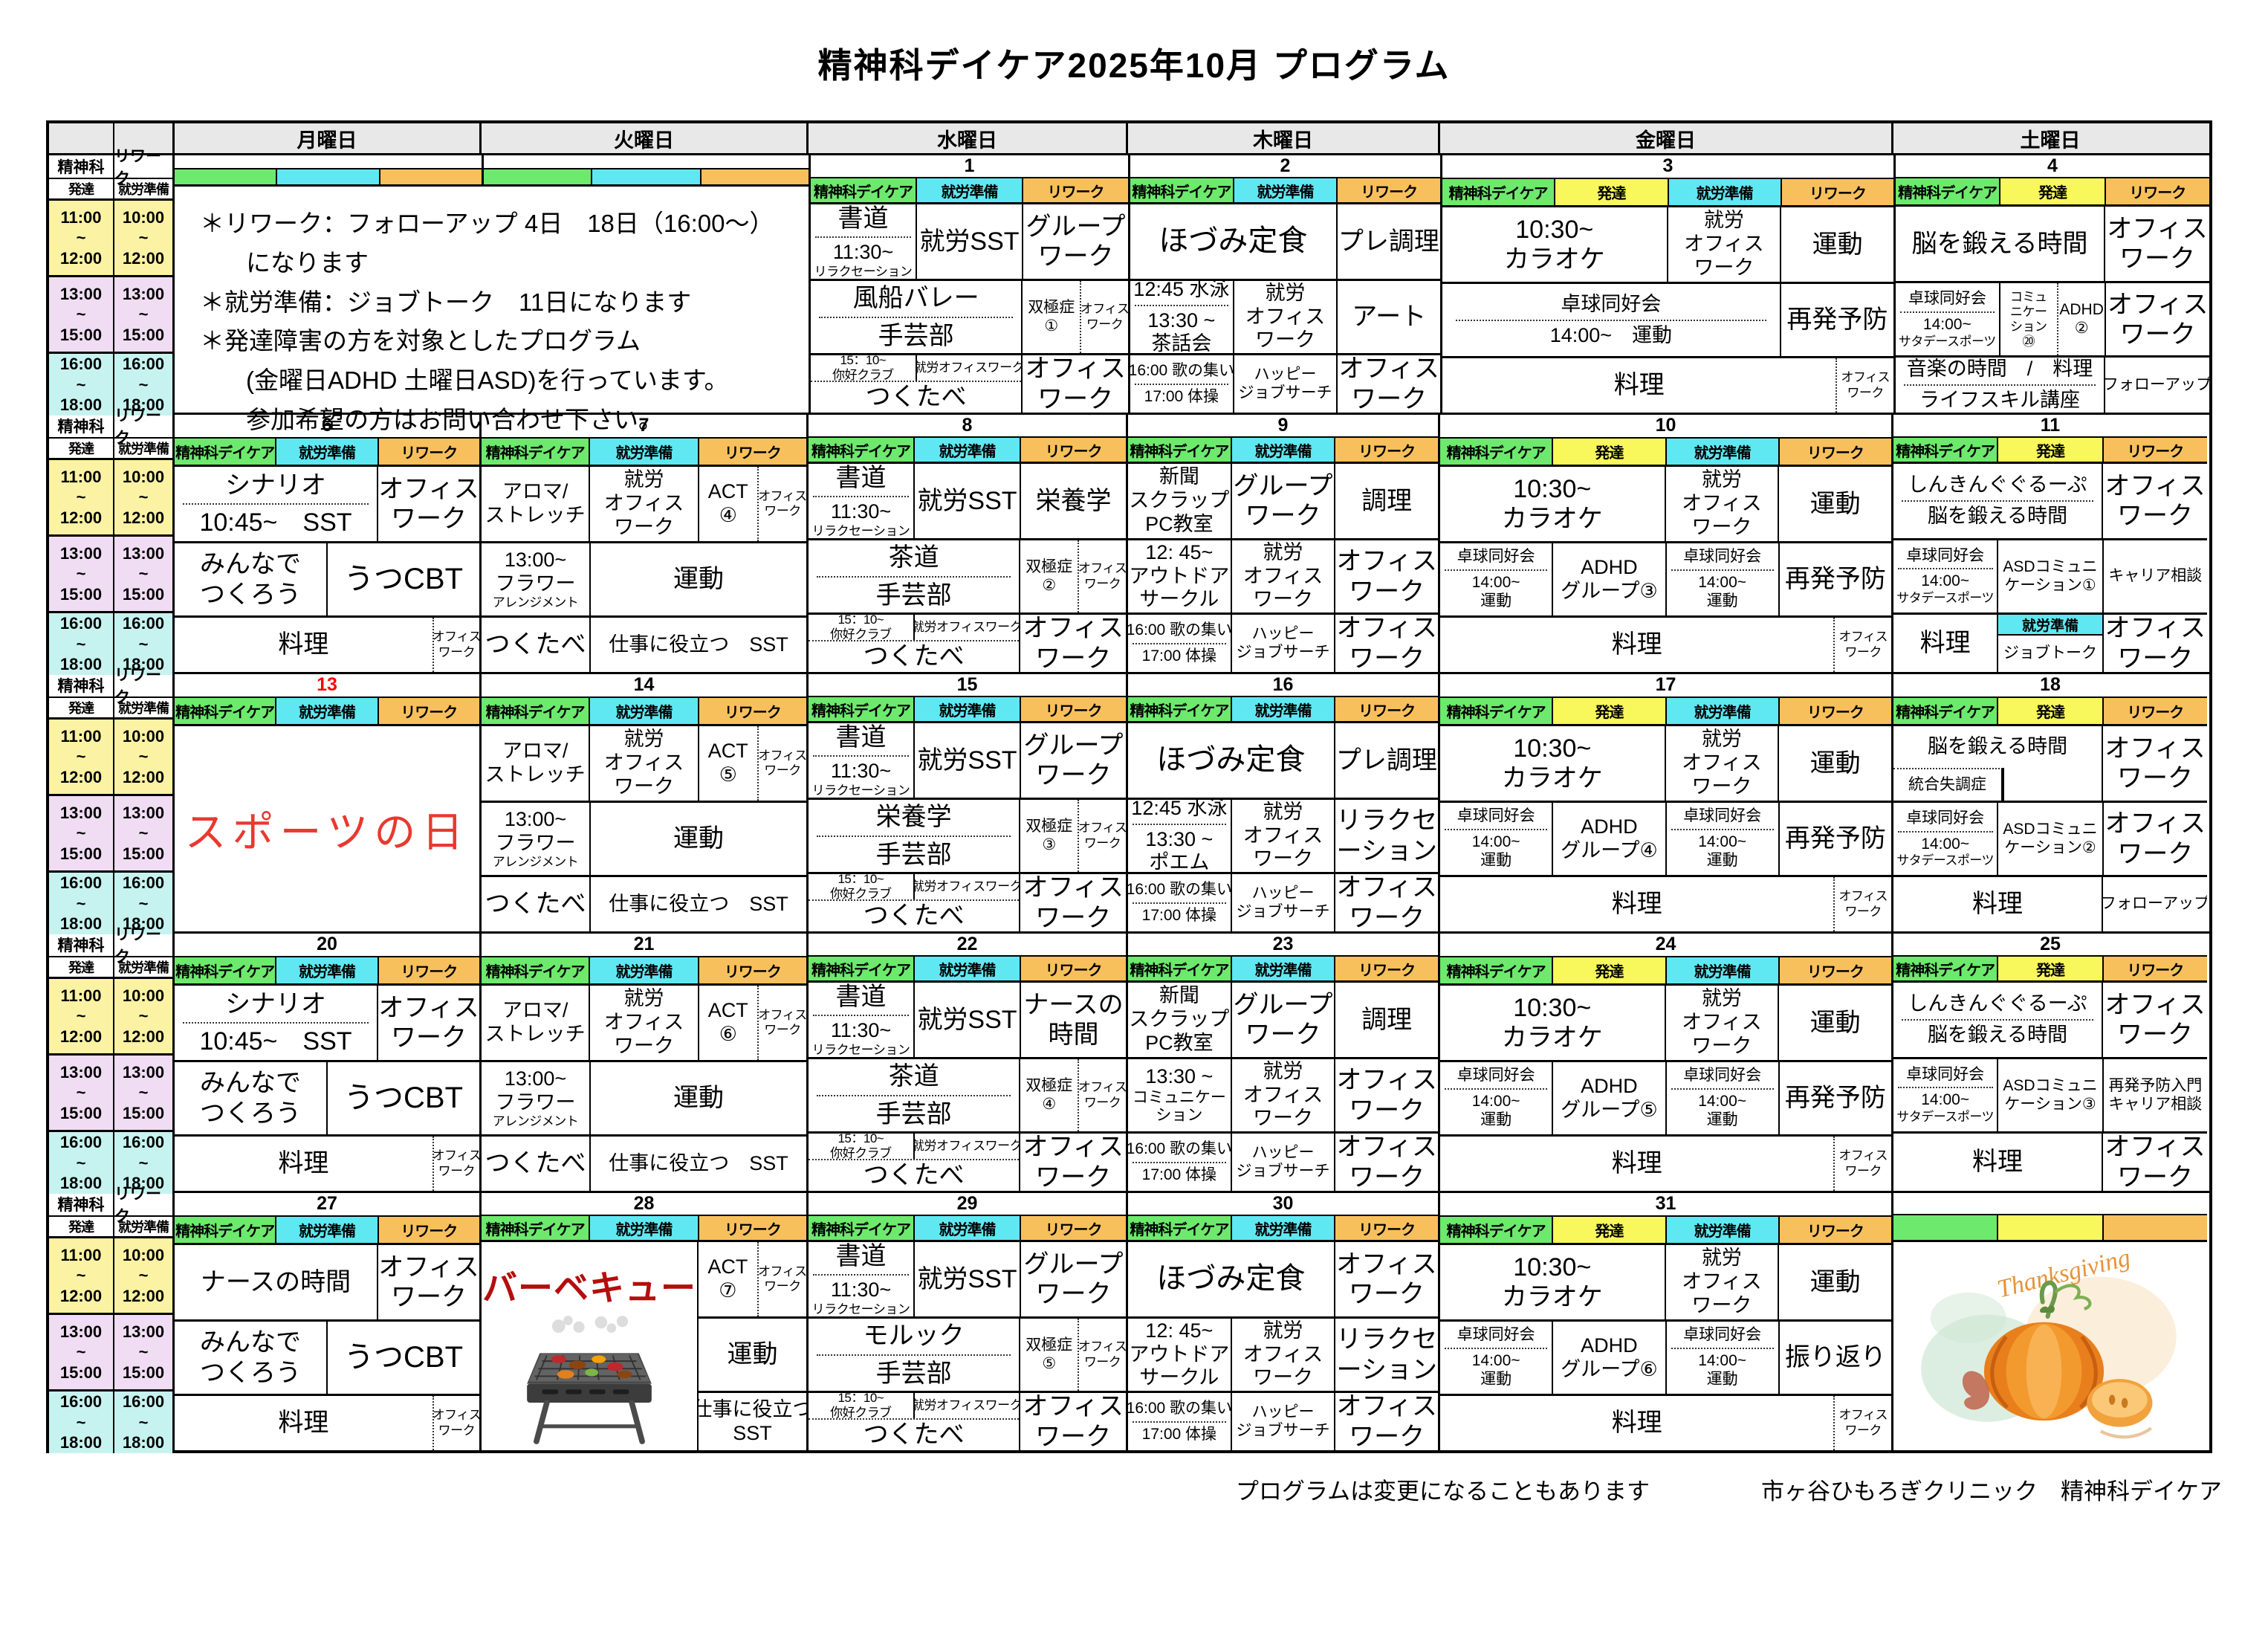 The height and width of the screenshot is (1642, 2268). What do you see at coordinates (751, 1346) in the screenshot?
I see `program-cell: ACT⑦オフィスワーク運動仕事に役立つSST` at bounding box center [751, 1346].